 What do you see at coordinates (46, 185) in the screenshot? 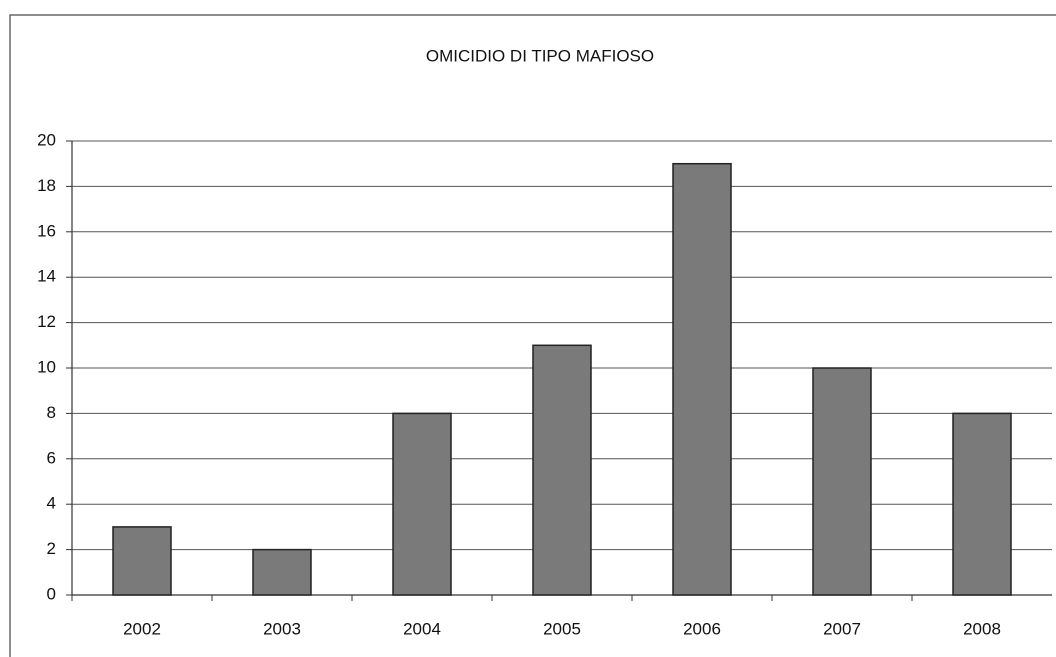
I see `y-tick-label: 18` at bounding box center [46, 185].